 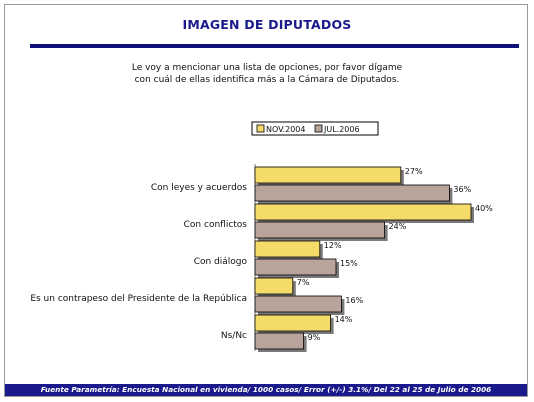 I want to click on category-label: Con conflictos, so click(x=216, y=225).